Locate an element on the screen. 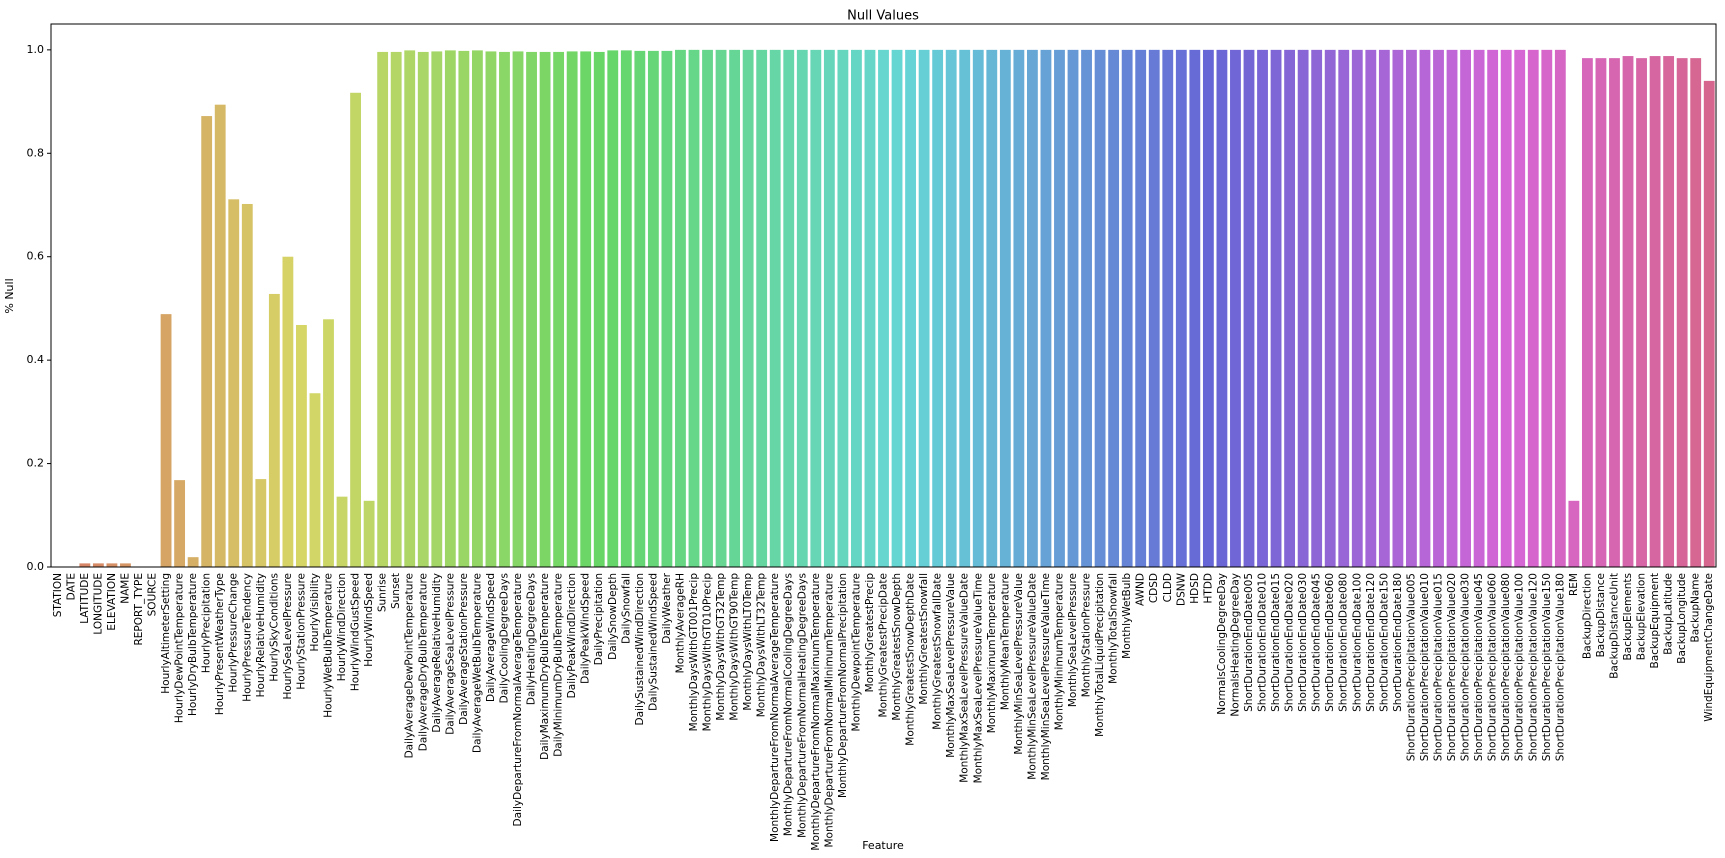 This screenshot has width=1725, height=858. x-tick-label: MonthlyGreatestSnowDepthDate is located at coordinates (911, 659).